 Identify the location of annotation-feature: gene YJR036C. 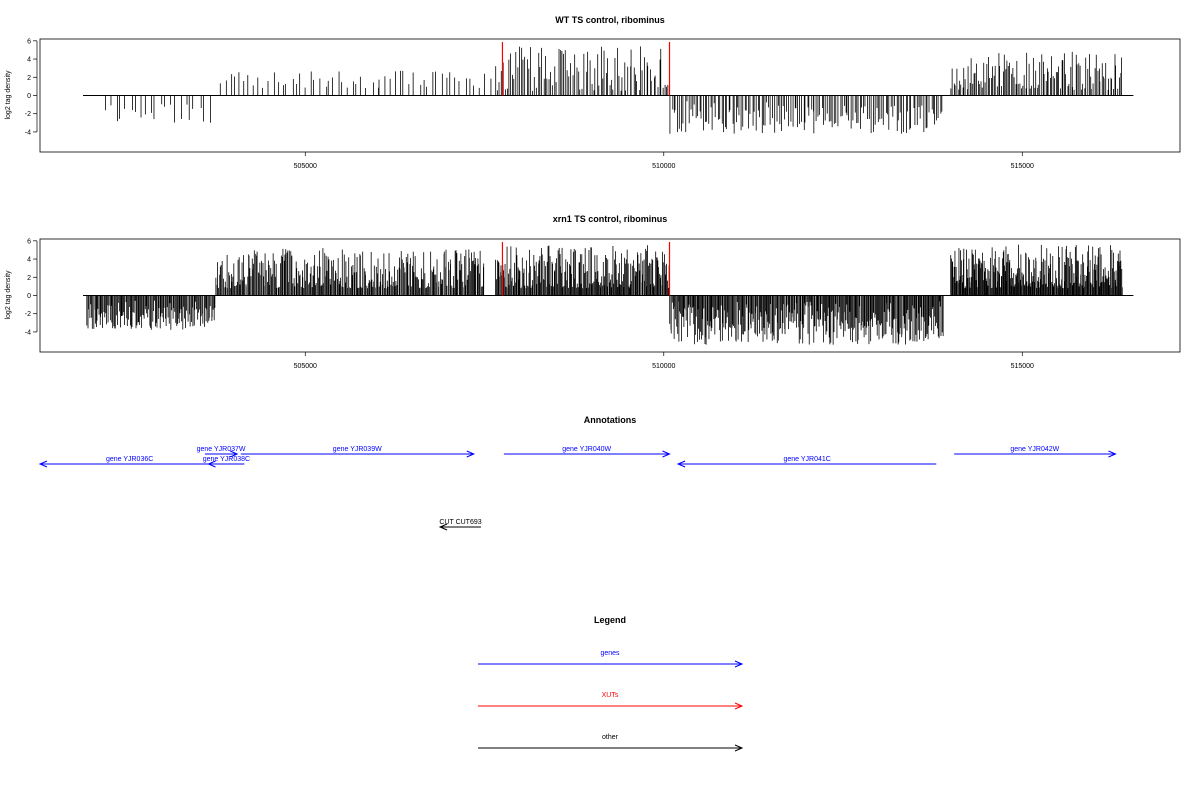
(129, 462).